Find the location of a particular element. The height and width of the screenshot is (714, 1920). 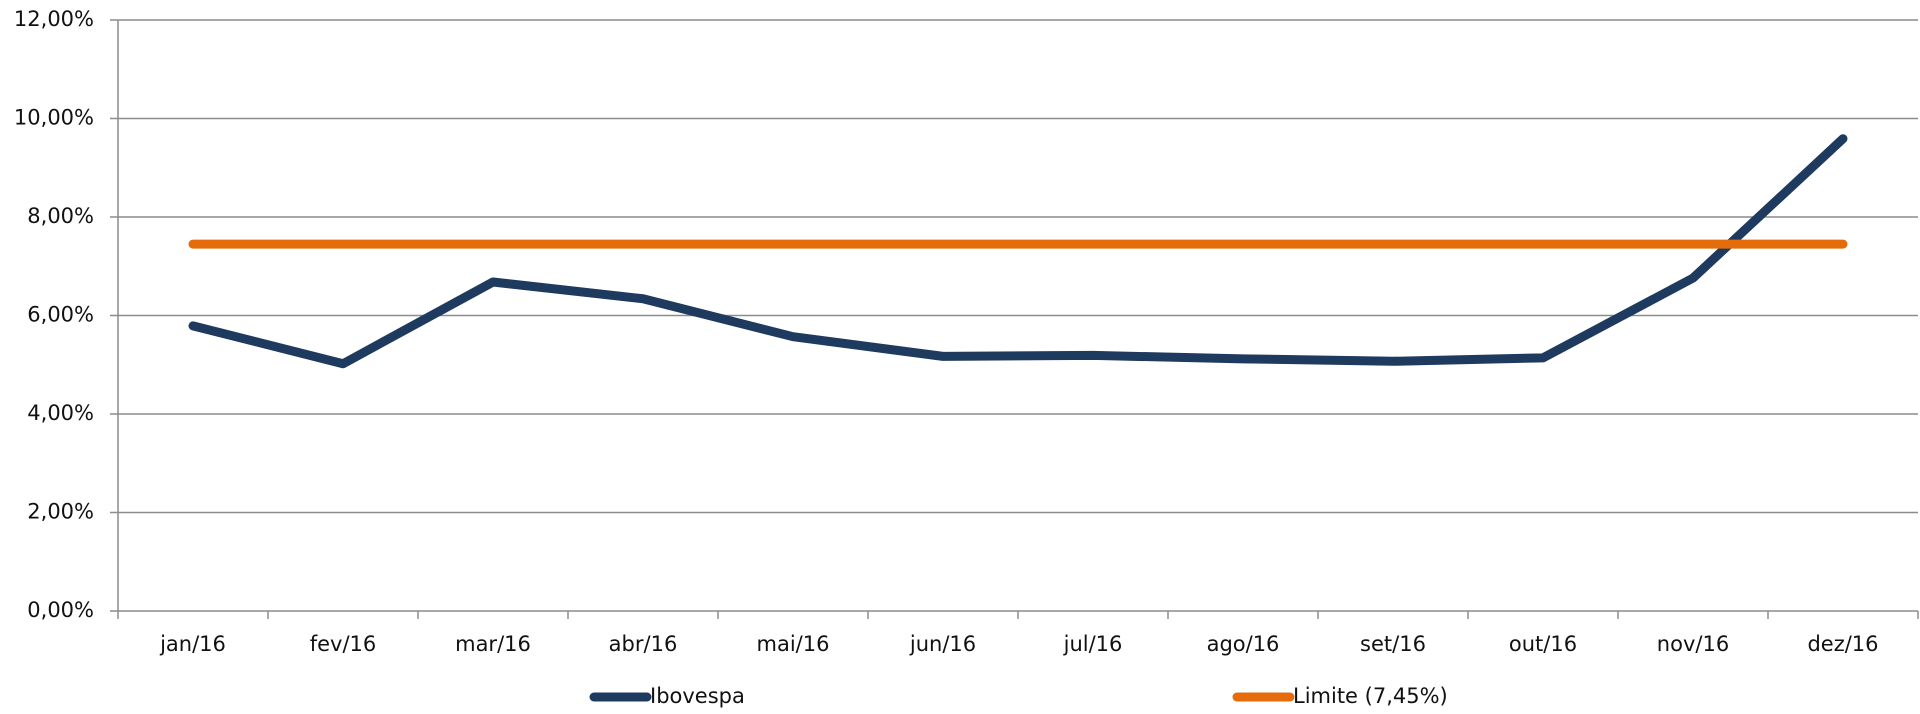

y-tick-label: 4,00% is located at coordinates (60, 413).